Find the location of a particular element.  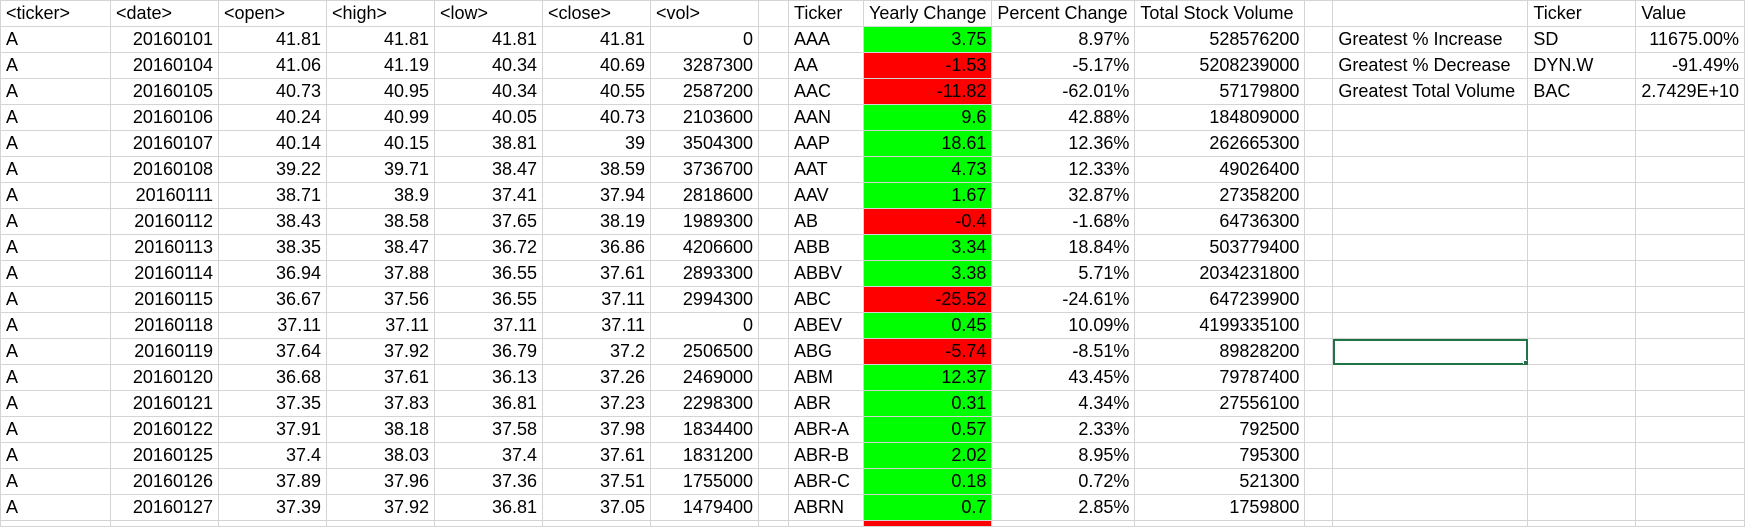

greatest-value: 11675.00% is located at coordinates (1690, 39).